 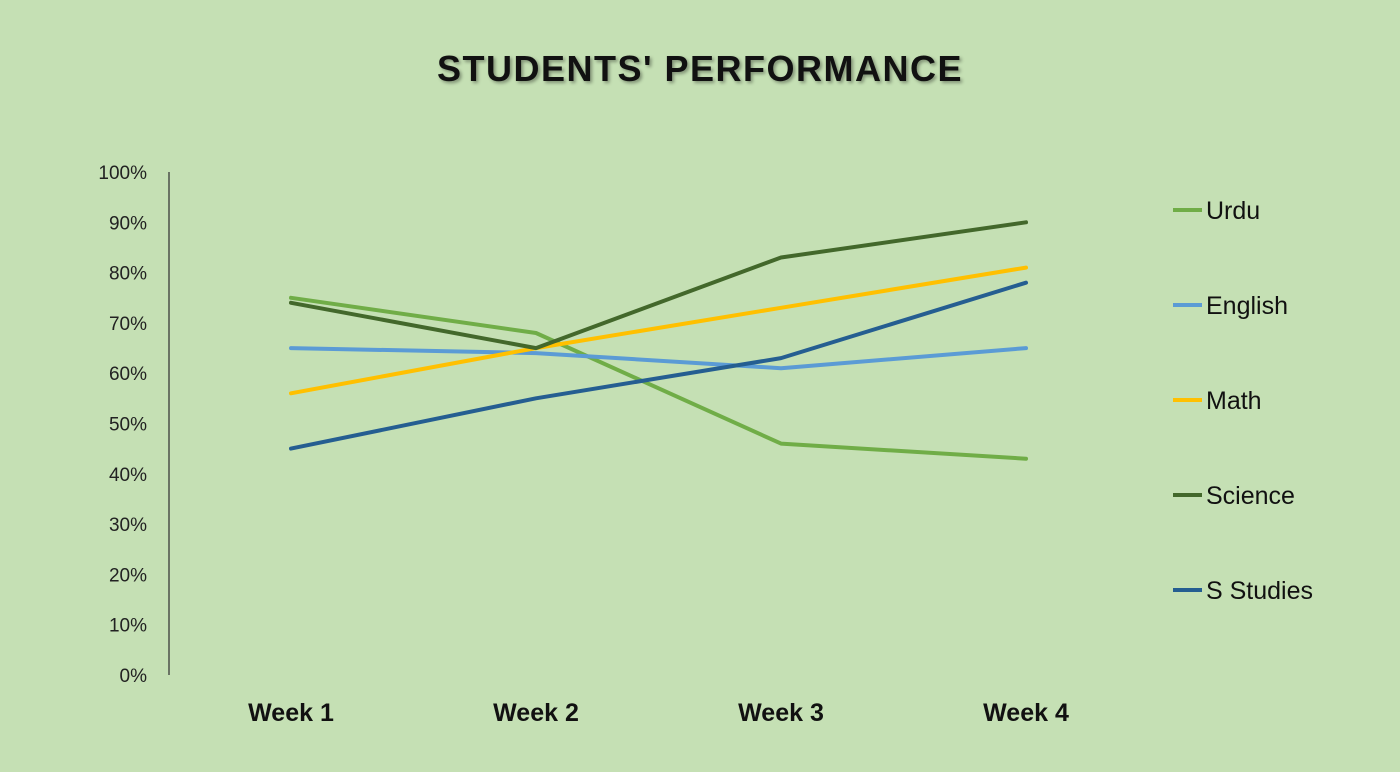 I want to click on x-axis: Week 1 Week 2 Week 3 Week 4, so click(x=658, y=713).